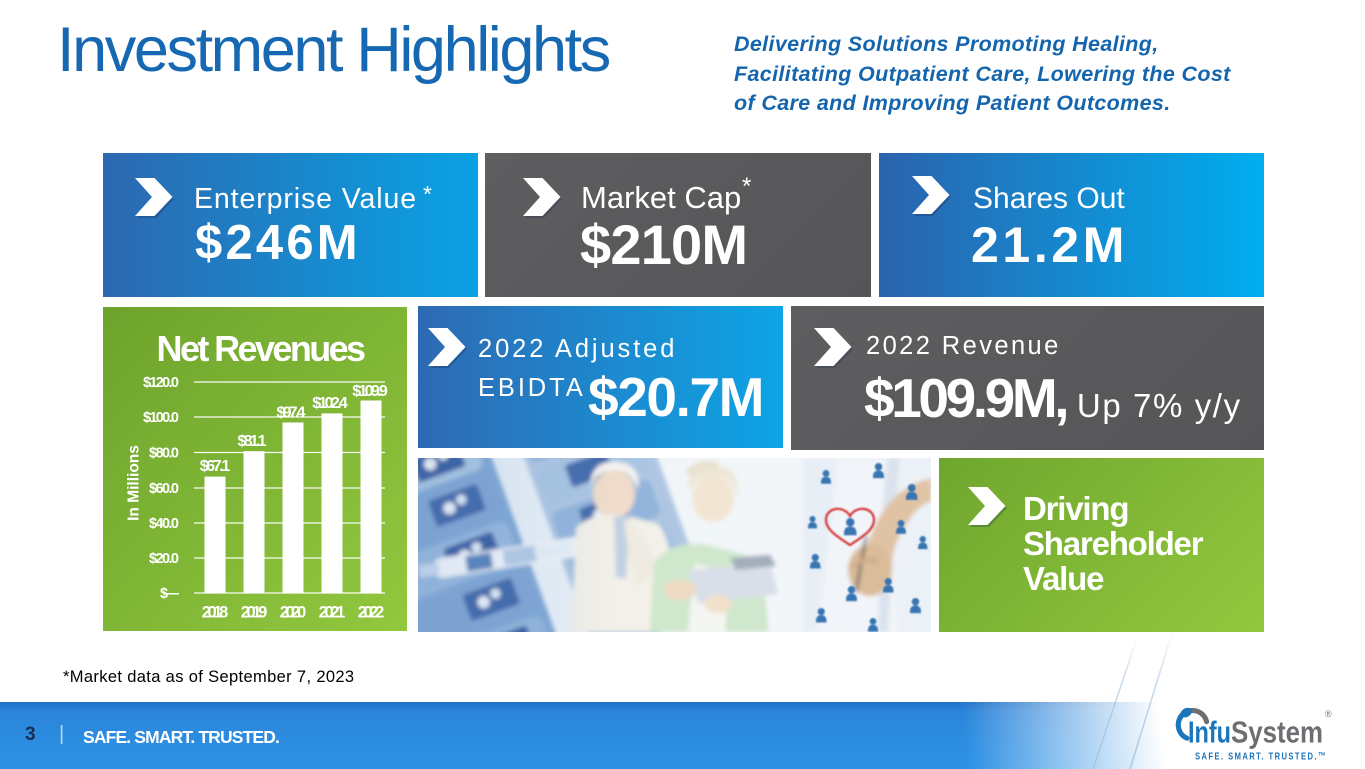  I want to click on svg-text: $102.4, so click(330, 403).